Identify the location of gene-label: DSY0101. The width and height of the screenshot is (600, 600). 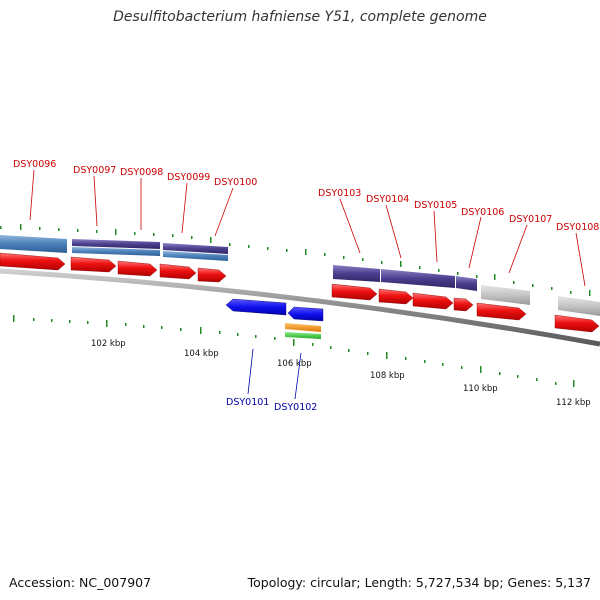
(247, 402).